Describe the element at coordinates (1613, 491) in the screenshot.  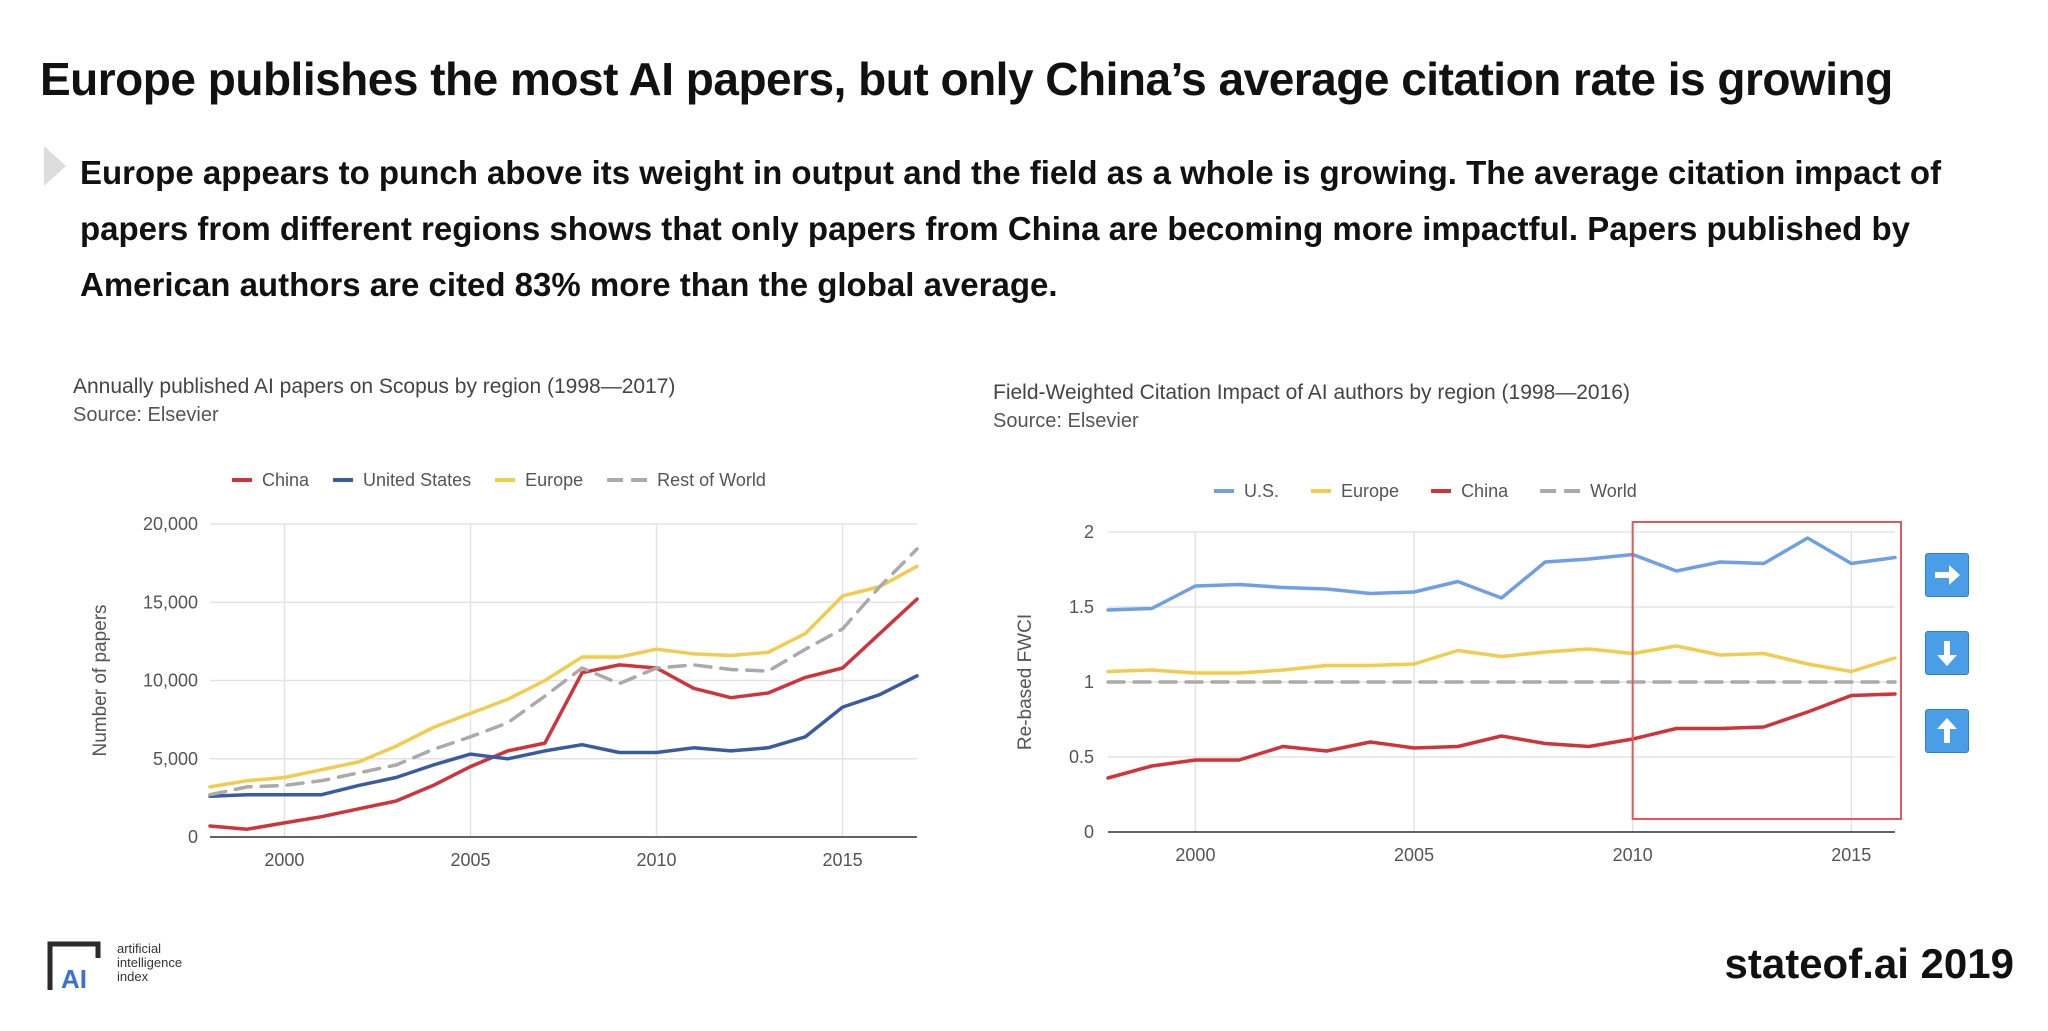
I see `chart-right-legend-label: World` at that location.